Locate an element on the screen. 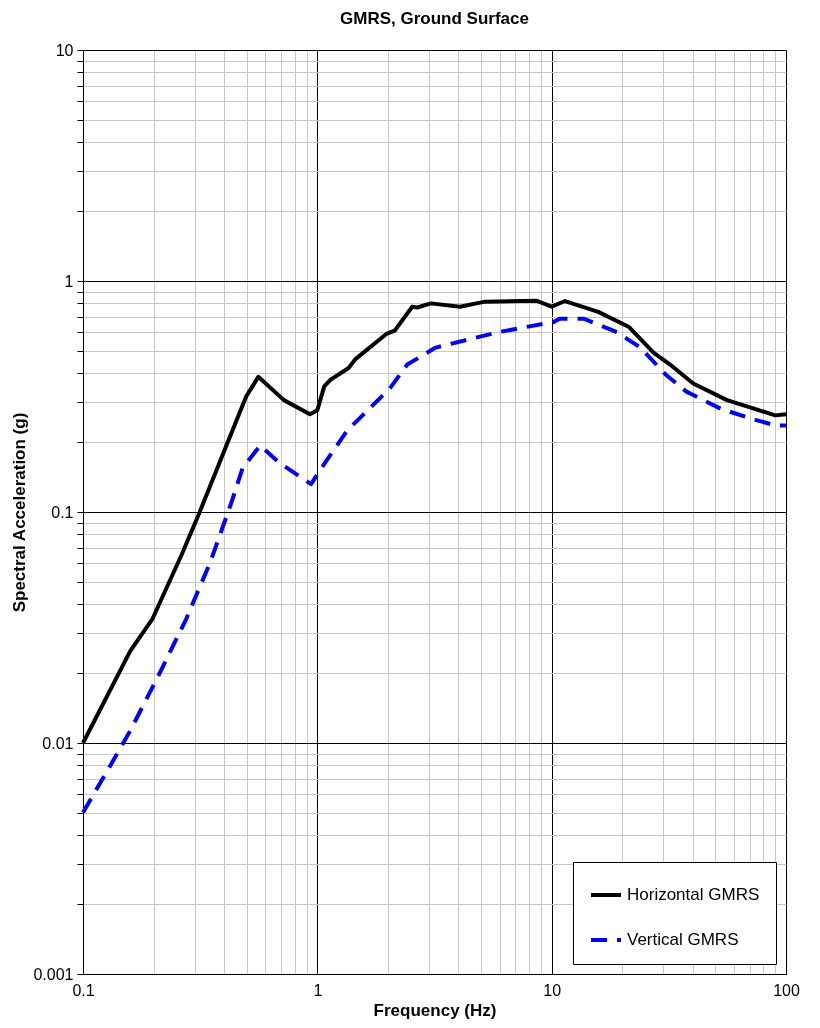  x-tick-label: 0.1 is located at coordinates (83, 990).